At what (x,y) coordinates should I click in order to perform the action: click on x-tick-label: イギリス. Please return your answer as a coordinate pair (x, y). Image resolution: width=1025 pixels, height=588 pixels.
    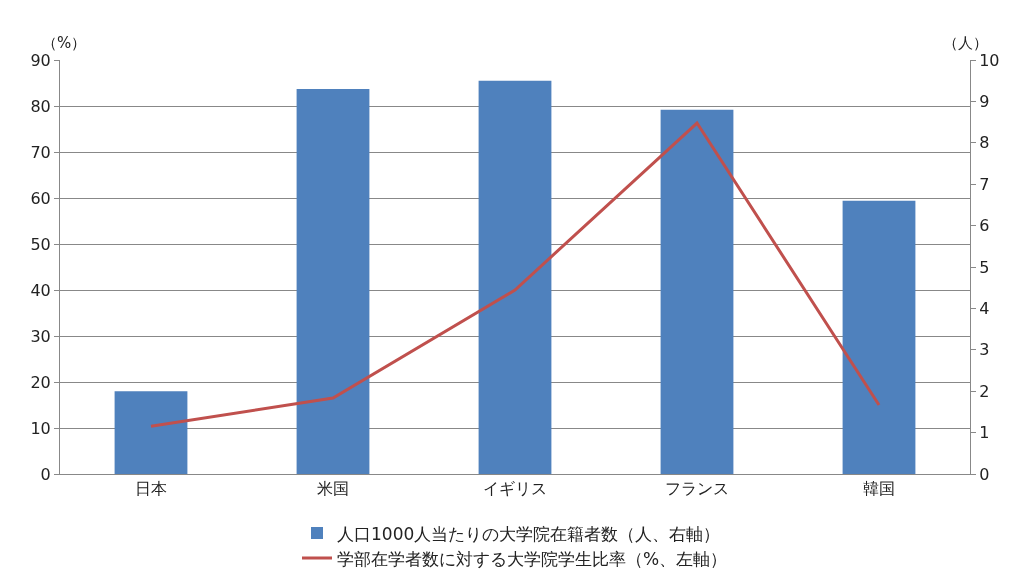
    Looking at the image, I should click on (515, 489).